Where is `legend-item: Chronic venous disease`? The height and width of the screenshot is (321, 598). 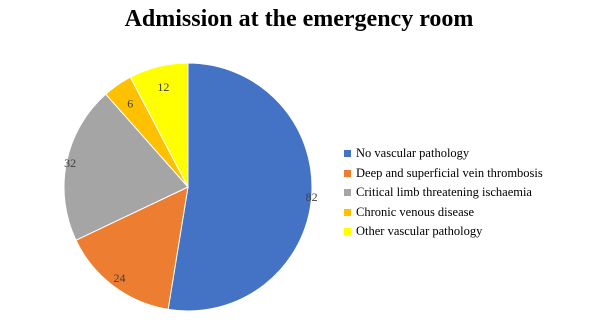
legend-item: Chronic venous disease is located at coordinates (443, 213).